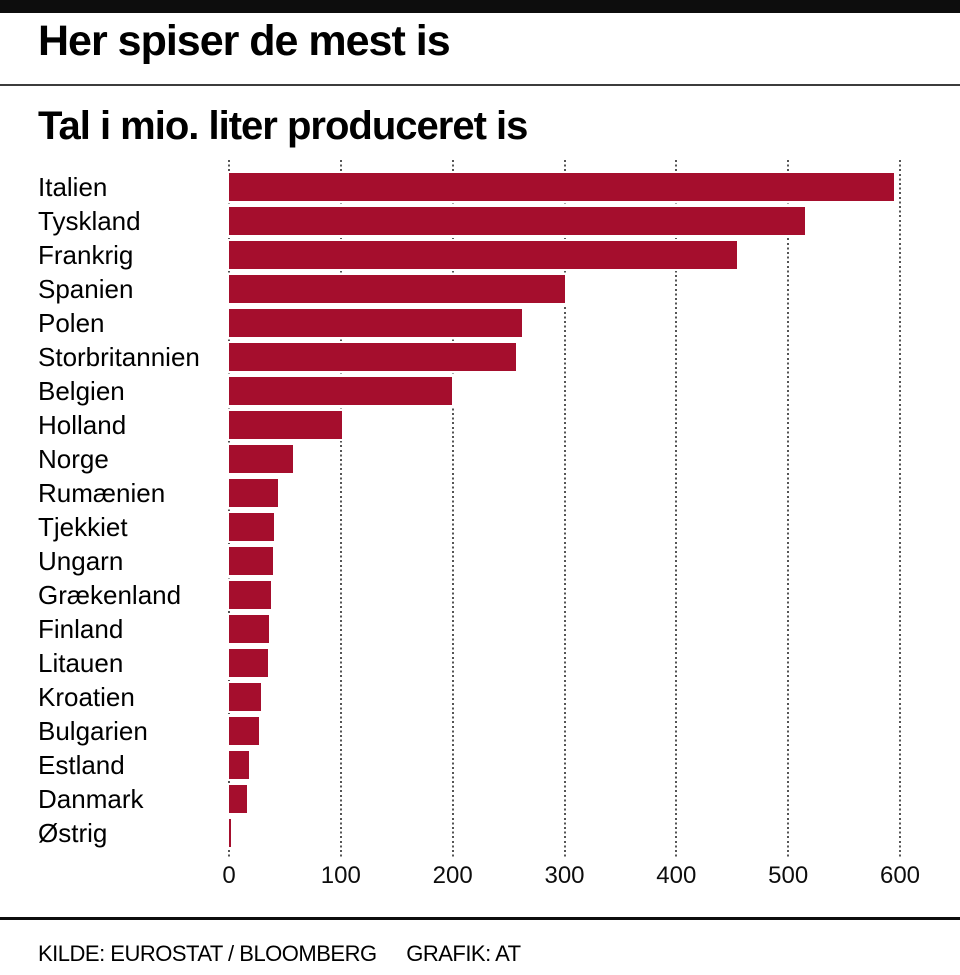 This screenshot has height=975, width=960. Describe the element at coordinates (463, 953) in the screenshot. I see `graphic-credit: GRAFIK: AT` at that location.